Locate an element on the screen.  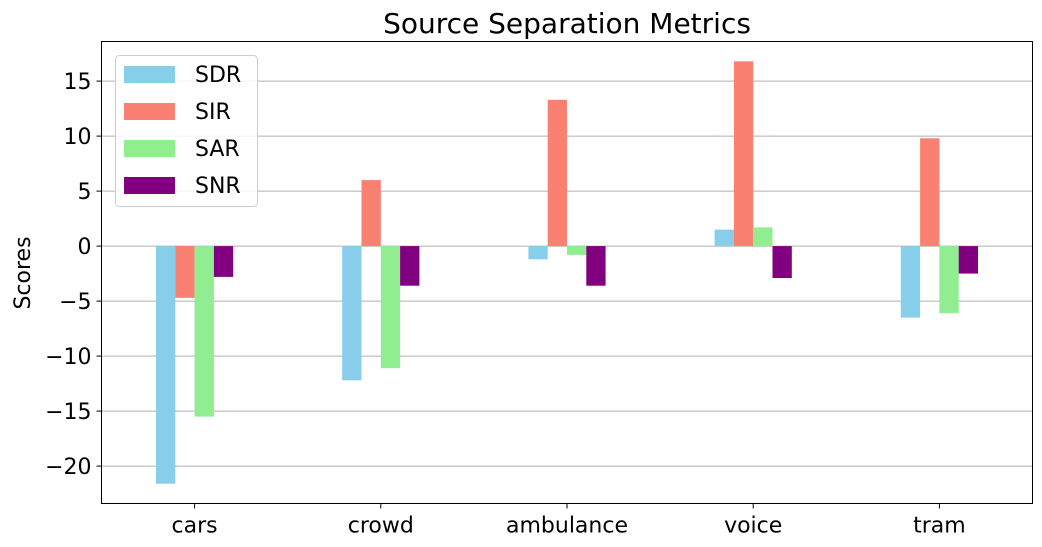
legend-swatch-sir is located at coordinates (149, 111).